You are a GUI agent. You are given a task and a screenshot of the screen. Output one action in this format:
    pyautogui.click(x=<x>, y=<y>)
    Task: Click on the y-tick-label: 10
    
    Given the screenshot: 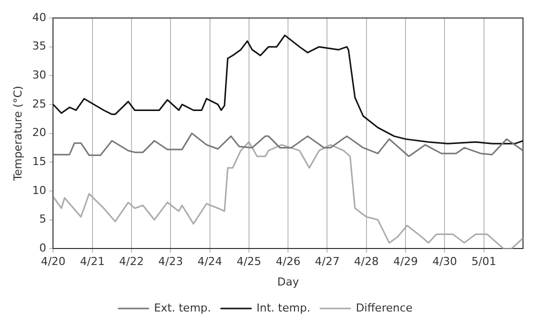 What is the action you would take?
    pyautogui.click(x=39, y=190)
    